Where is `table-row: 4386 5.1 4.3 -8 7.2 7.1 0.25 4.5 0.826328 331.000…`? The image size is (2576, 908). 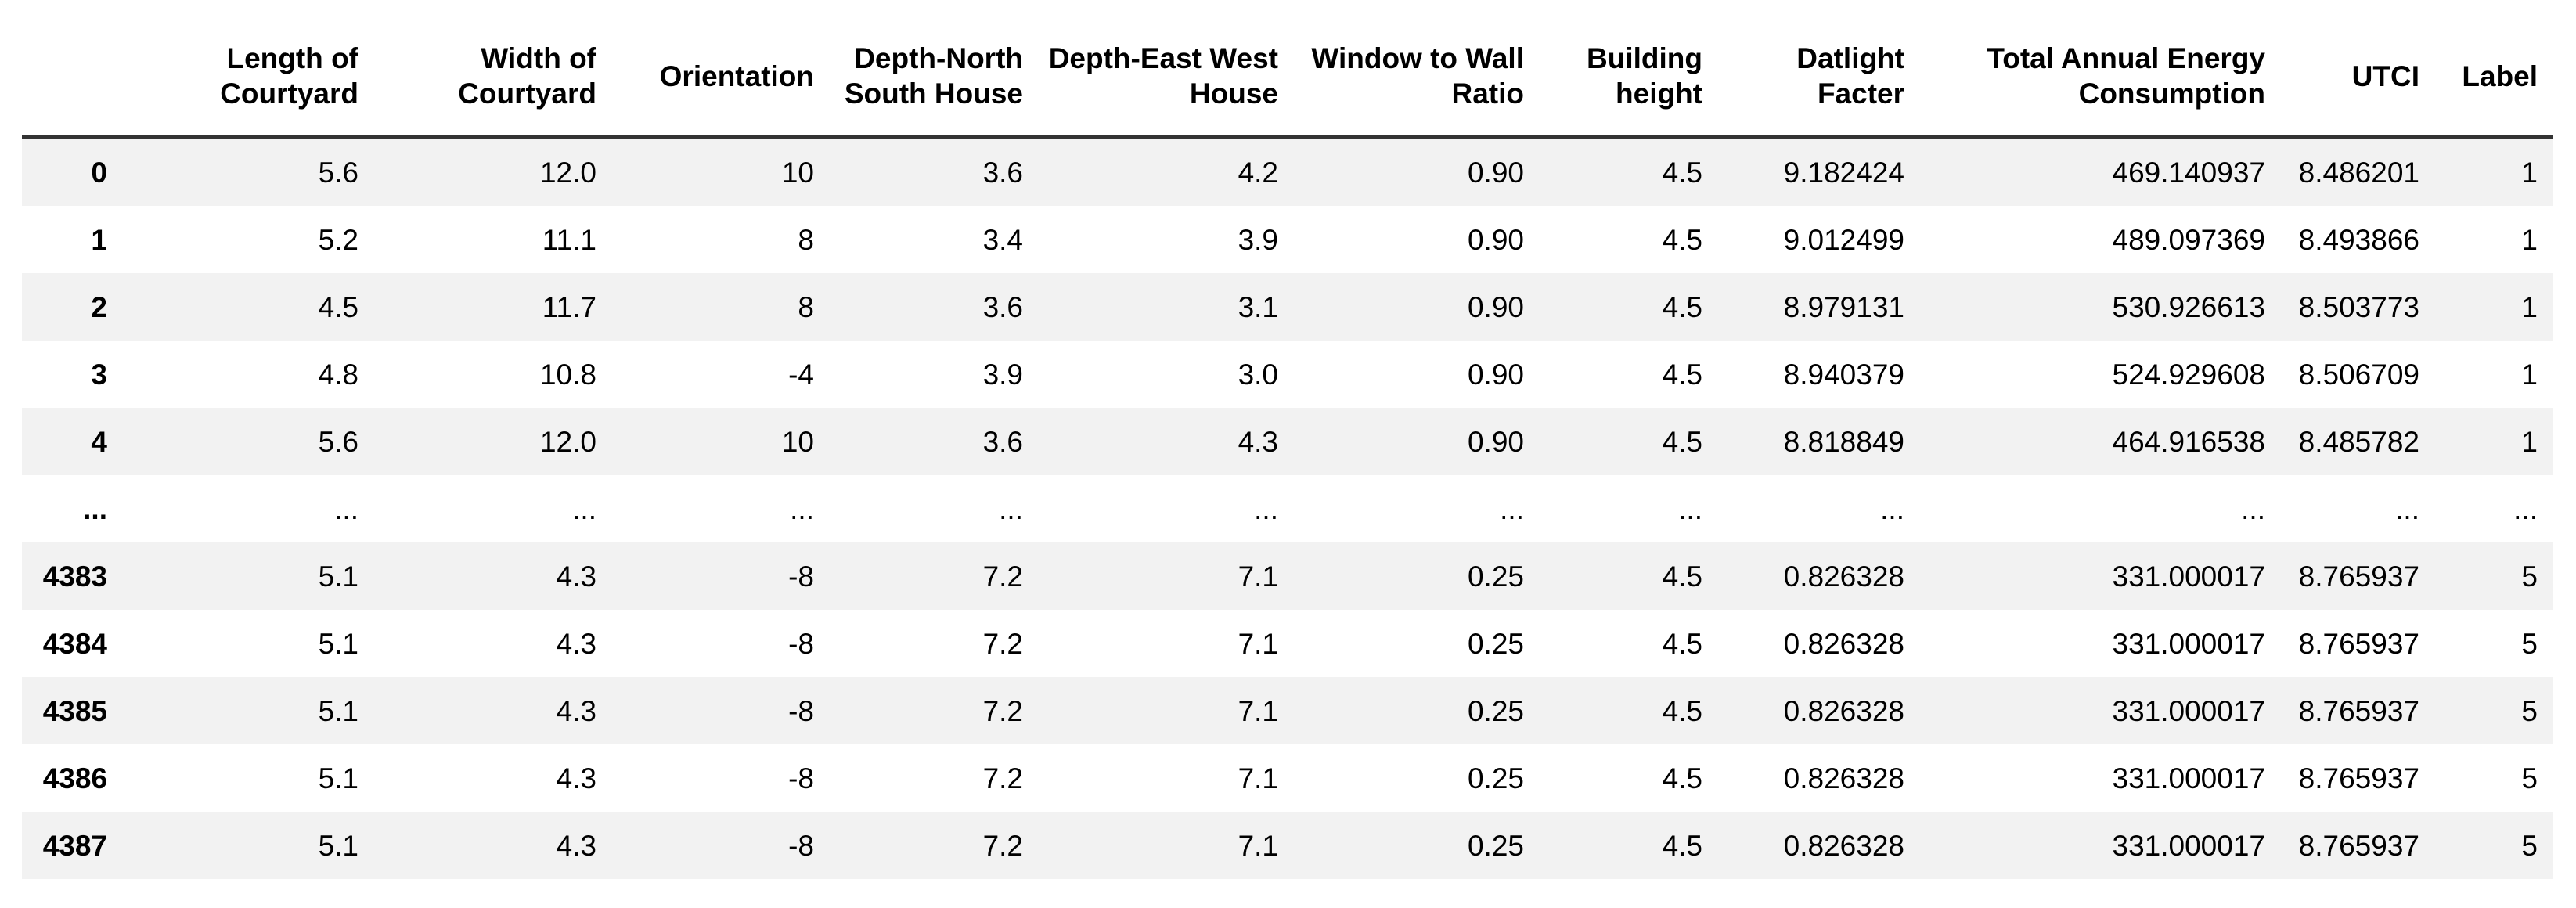 table-row: 4386 5.1 4.3 -8 7.2 7.1 0.25 4.5 0.826328 331.000… is located at coordinates (1287, 778).